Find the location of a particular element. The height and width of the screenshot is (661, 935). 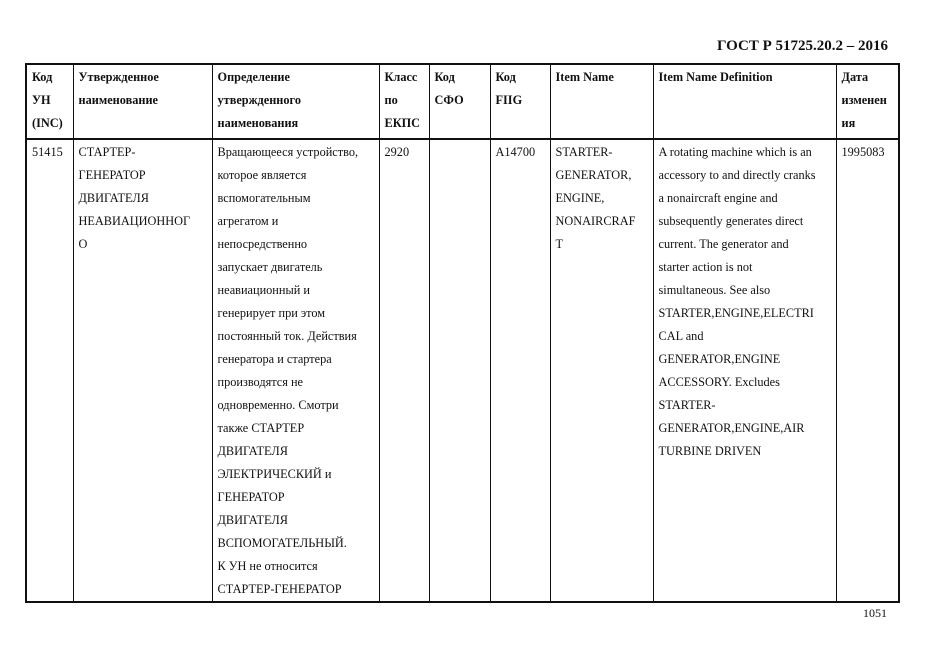

cell-line: GENERATOR,ENGINE is located at coordinates (719, 359).